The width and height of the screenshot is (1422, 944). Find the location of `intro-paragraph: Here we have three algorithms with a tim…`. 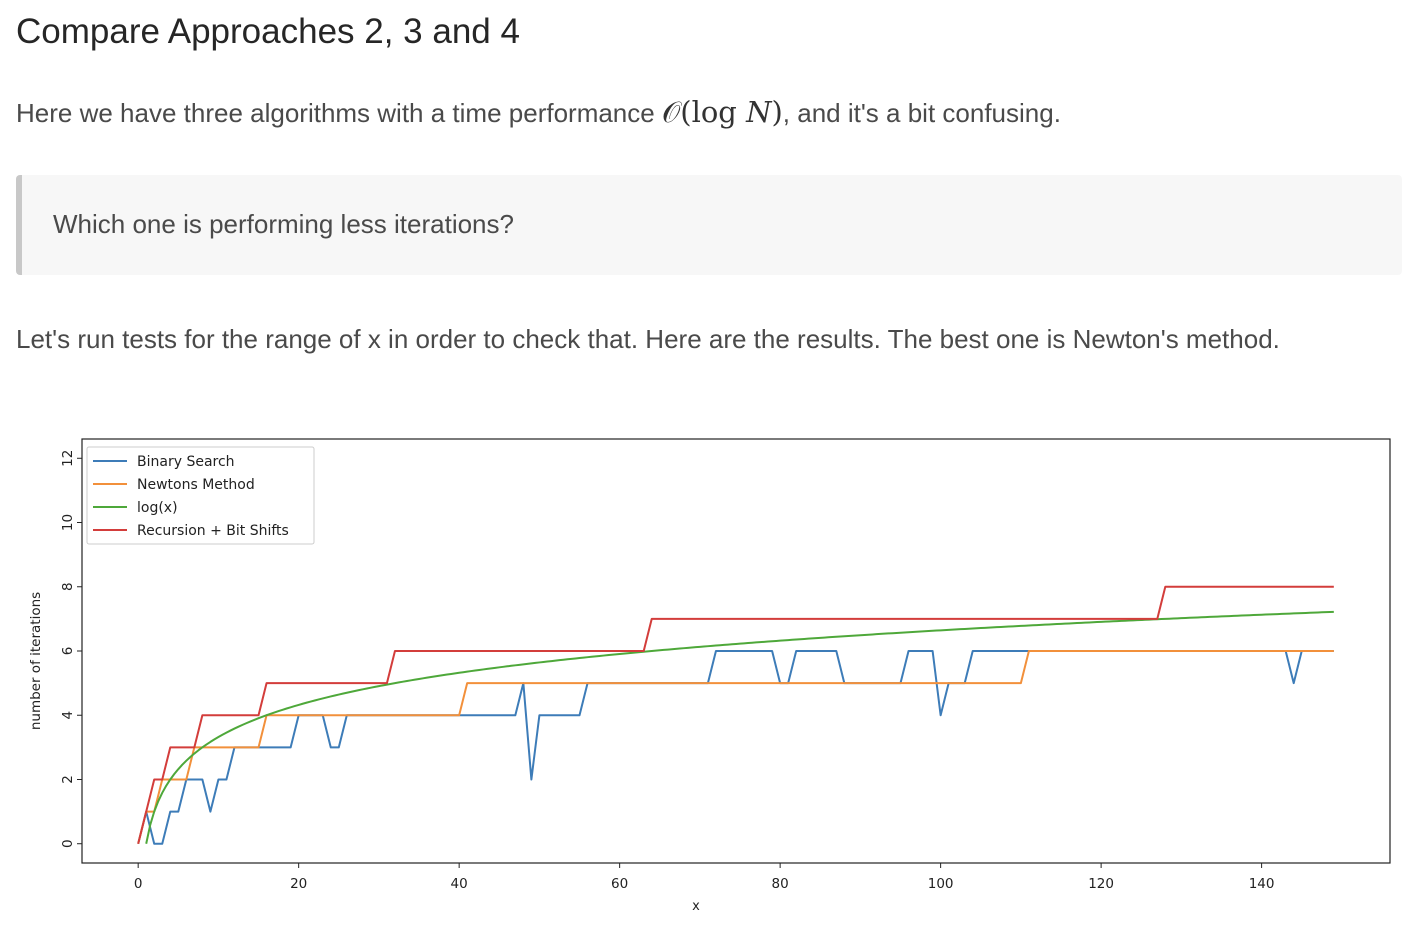

intro-paragraph: Here we have three algorithms with a tim… is located at coordinates (538, 112).